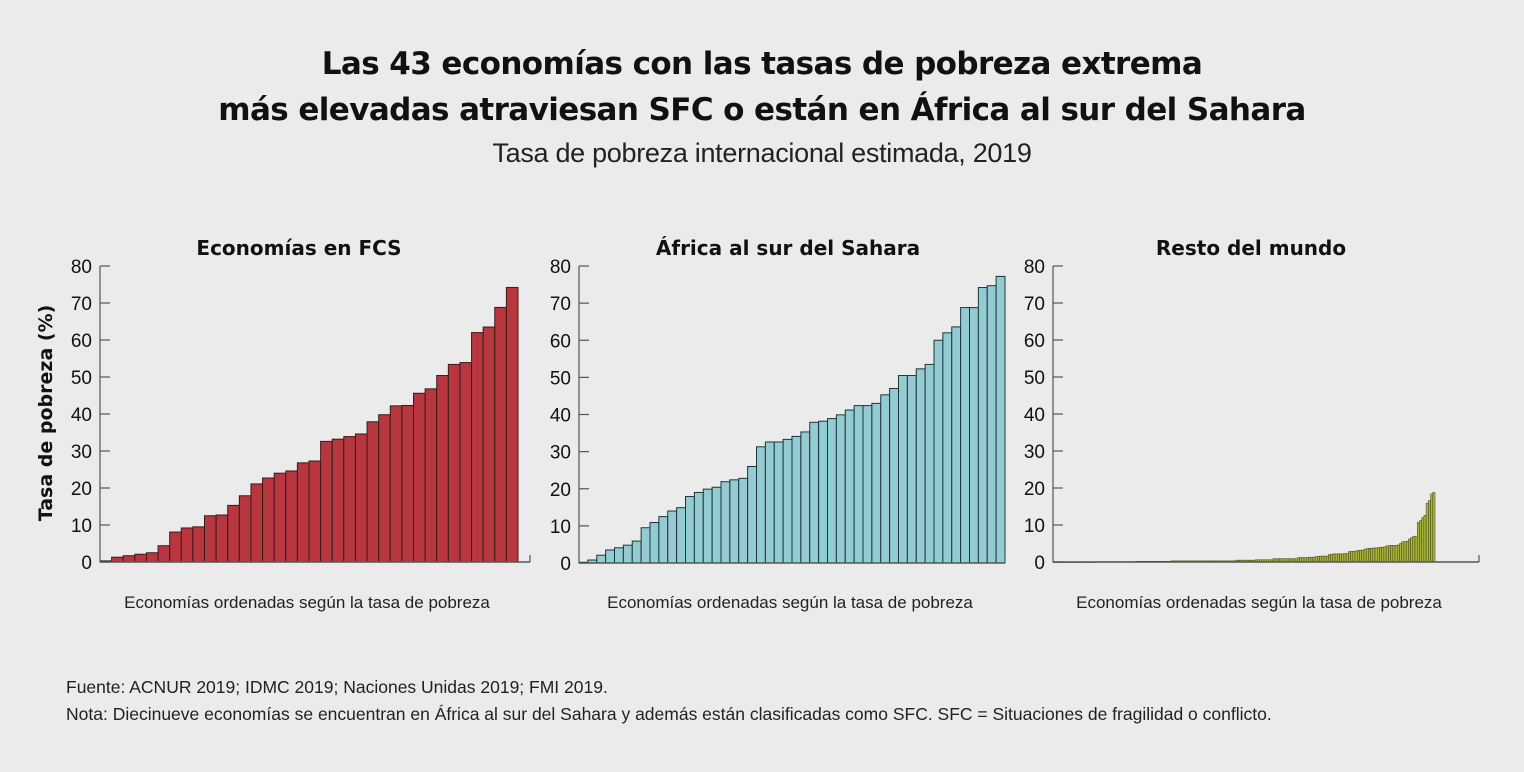  Describe the element at coordinates (788, 248) in the screenshot. I see `panel-title-africa: África al sur del Sahara` at that location.